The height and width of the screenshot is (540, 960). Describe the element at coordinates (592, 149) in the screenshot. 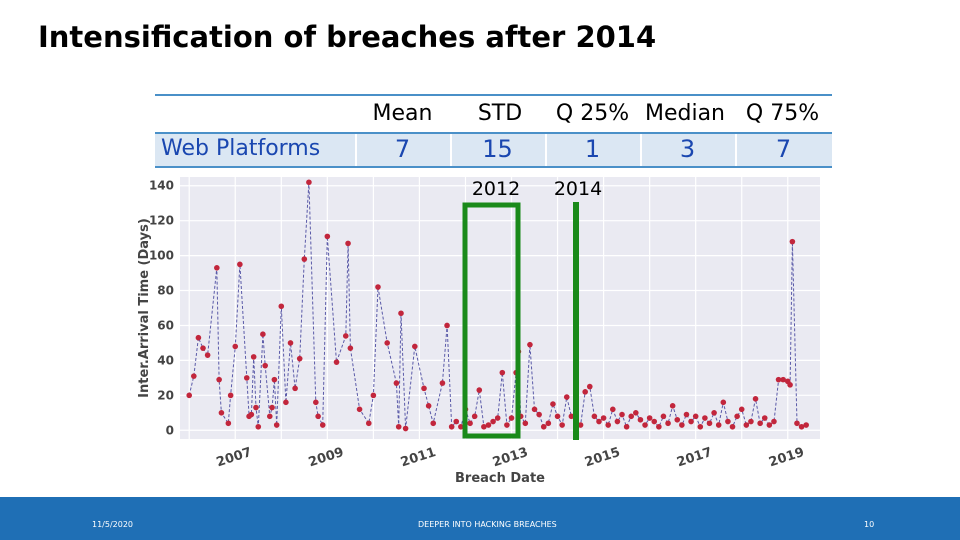

I see `stats-val-q25: 1` at that location.